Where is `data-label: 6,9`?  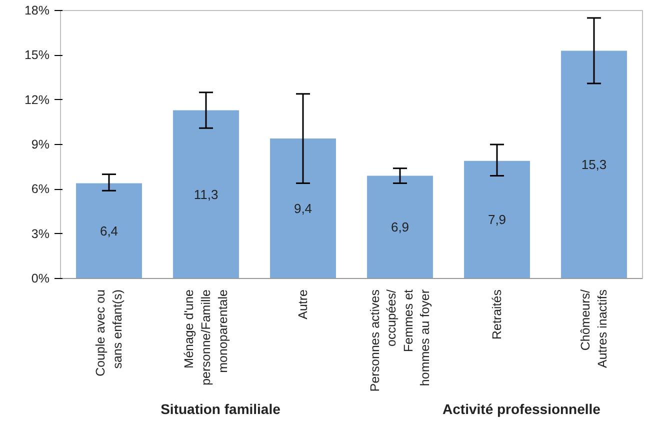 data-label: 6,9 is located at coordinates (400, 227).